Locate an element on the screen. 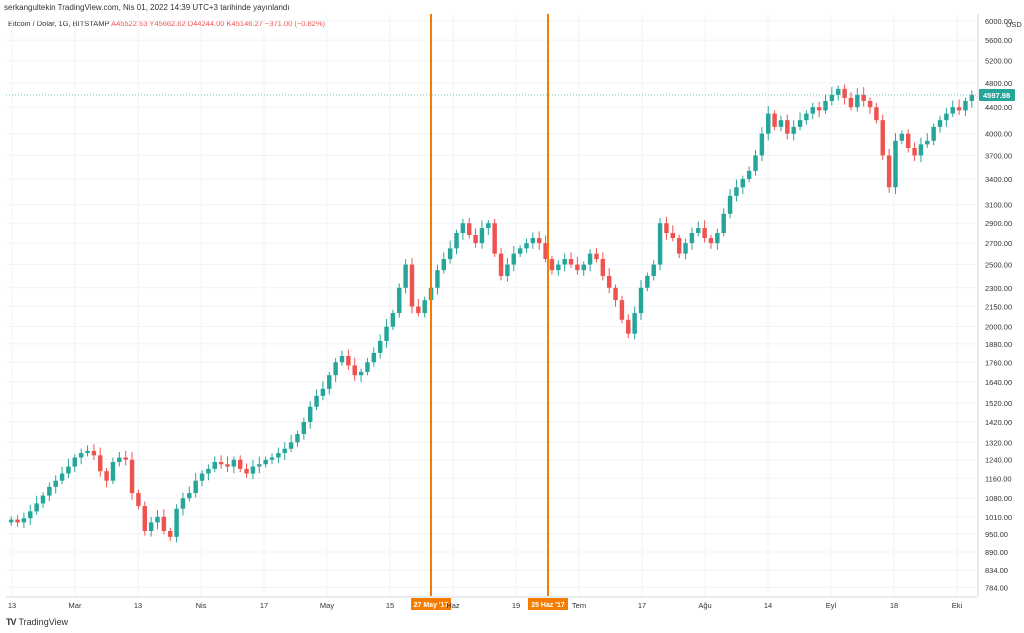 Image resolution: width=1024 pixels, height=633 pixels. date-marker-label: 27 May '17 is located at coordinates (431, 605).